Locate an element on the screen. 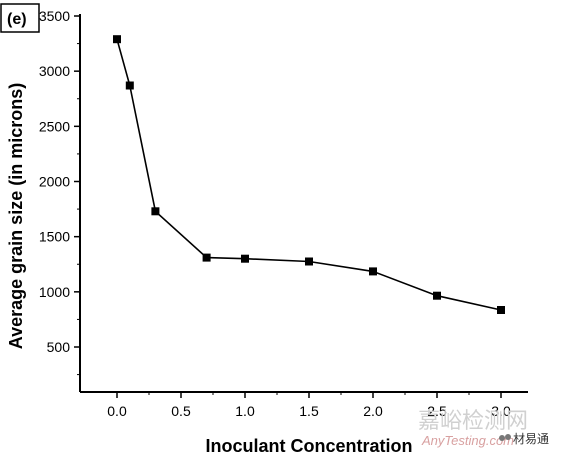 The height and width of the screenshot is (459, 571). x-ticks: 0.0 0.5 1.0 1.5 2.0 2.5 3.0 is located at coordinates (309, 405).